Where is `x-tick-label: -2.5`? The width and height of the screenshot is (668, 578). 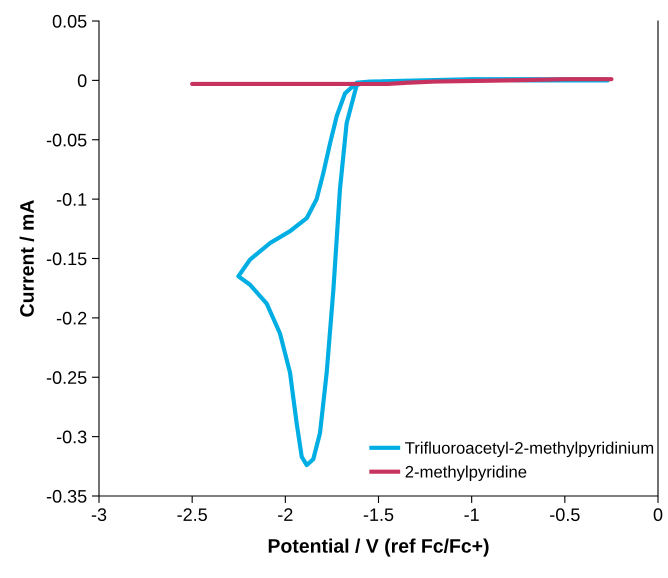 x-tick-label: -2.5 is located at coordinates (192, 515).